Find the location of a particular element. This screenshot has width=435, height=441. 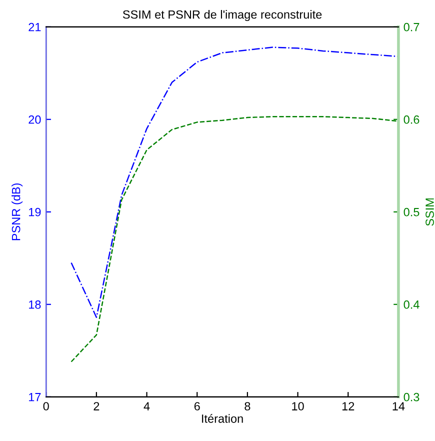

x-tick-label: 14 is located at coordinates (398, 406).